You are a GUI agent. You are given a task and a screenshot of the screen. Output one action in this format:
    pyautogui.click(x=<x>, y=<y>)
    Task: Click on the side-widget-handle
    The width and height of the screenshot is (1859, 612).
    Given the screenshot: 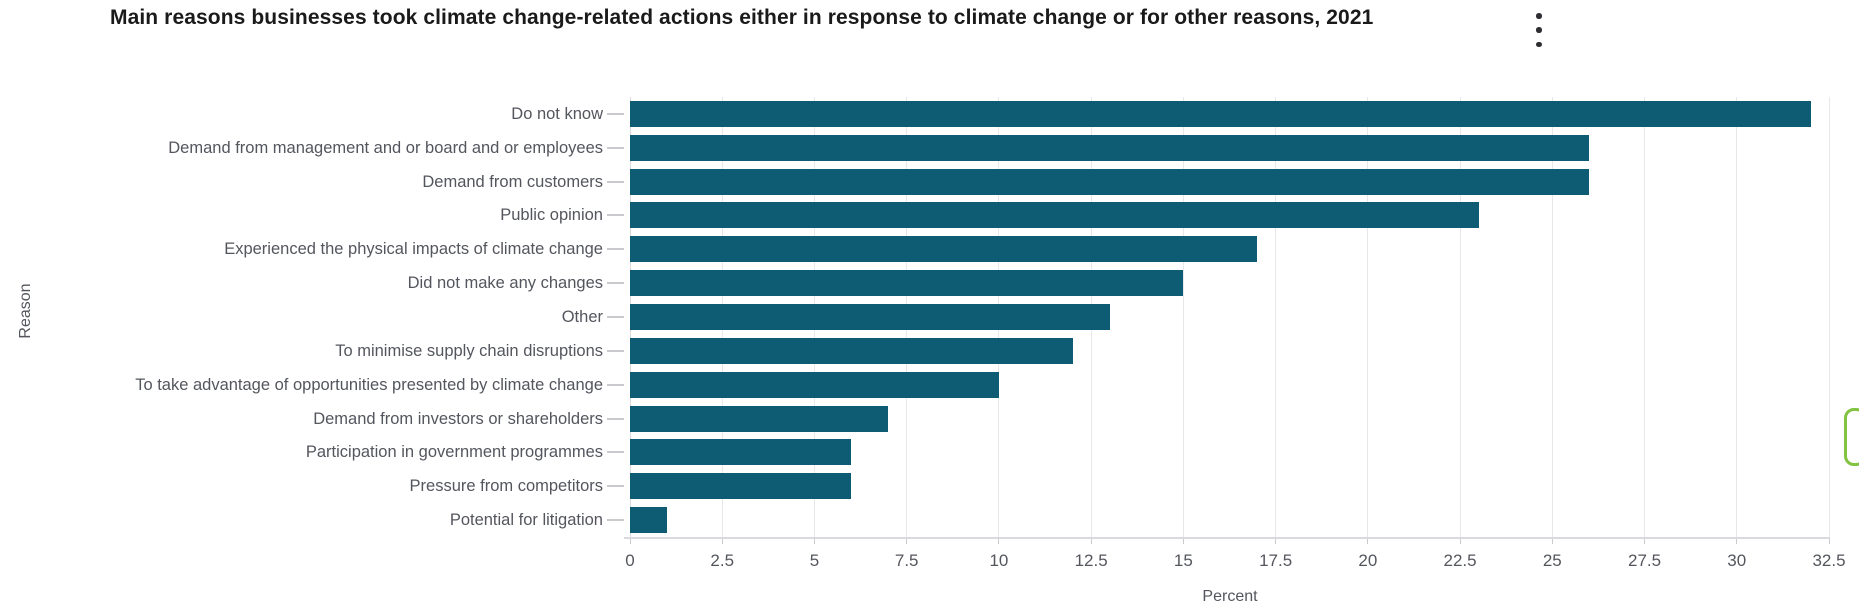 What is the action you would take?
    pyautogui.click(x=1851, y=437)
    